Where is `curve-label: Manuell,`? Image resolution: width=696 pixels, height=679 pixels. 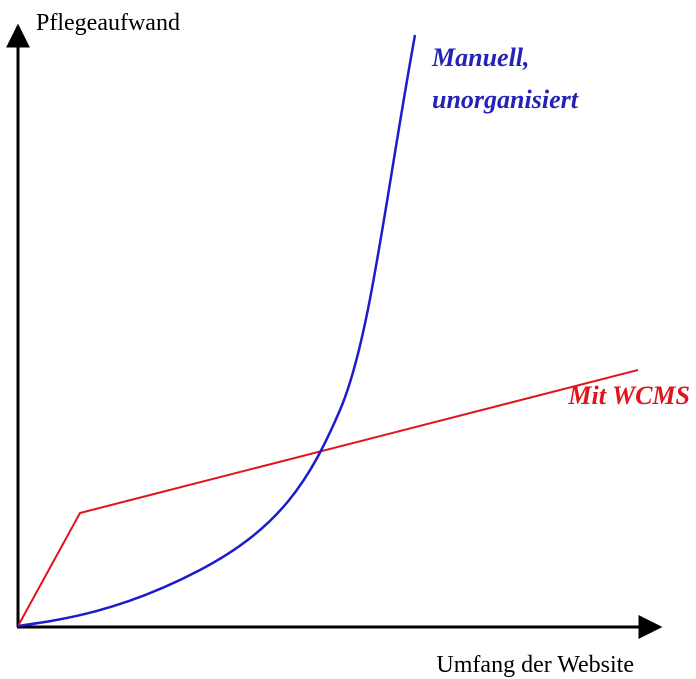
curve-label: Manuell, is located at coordinates (480, 57).